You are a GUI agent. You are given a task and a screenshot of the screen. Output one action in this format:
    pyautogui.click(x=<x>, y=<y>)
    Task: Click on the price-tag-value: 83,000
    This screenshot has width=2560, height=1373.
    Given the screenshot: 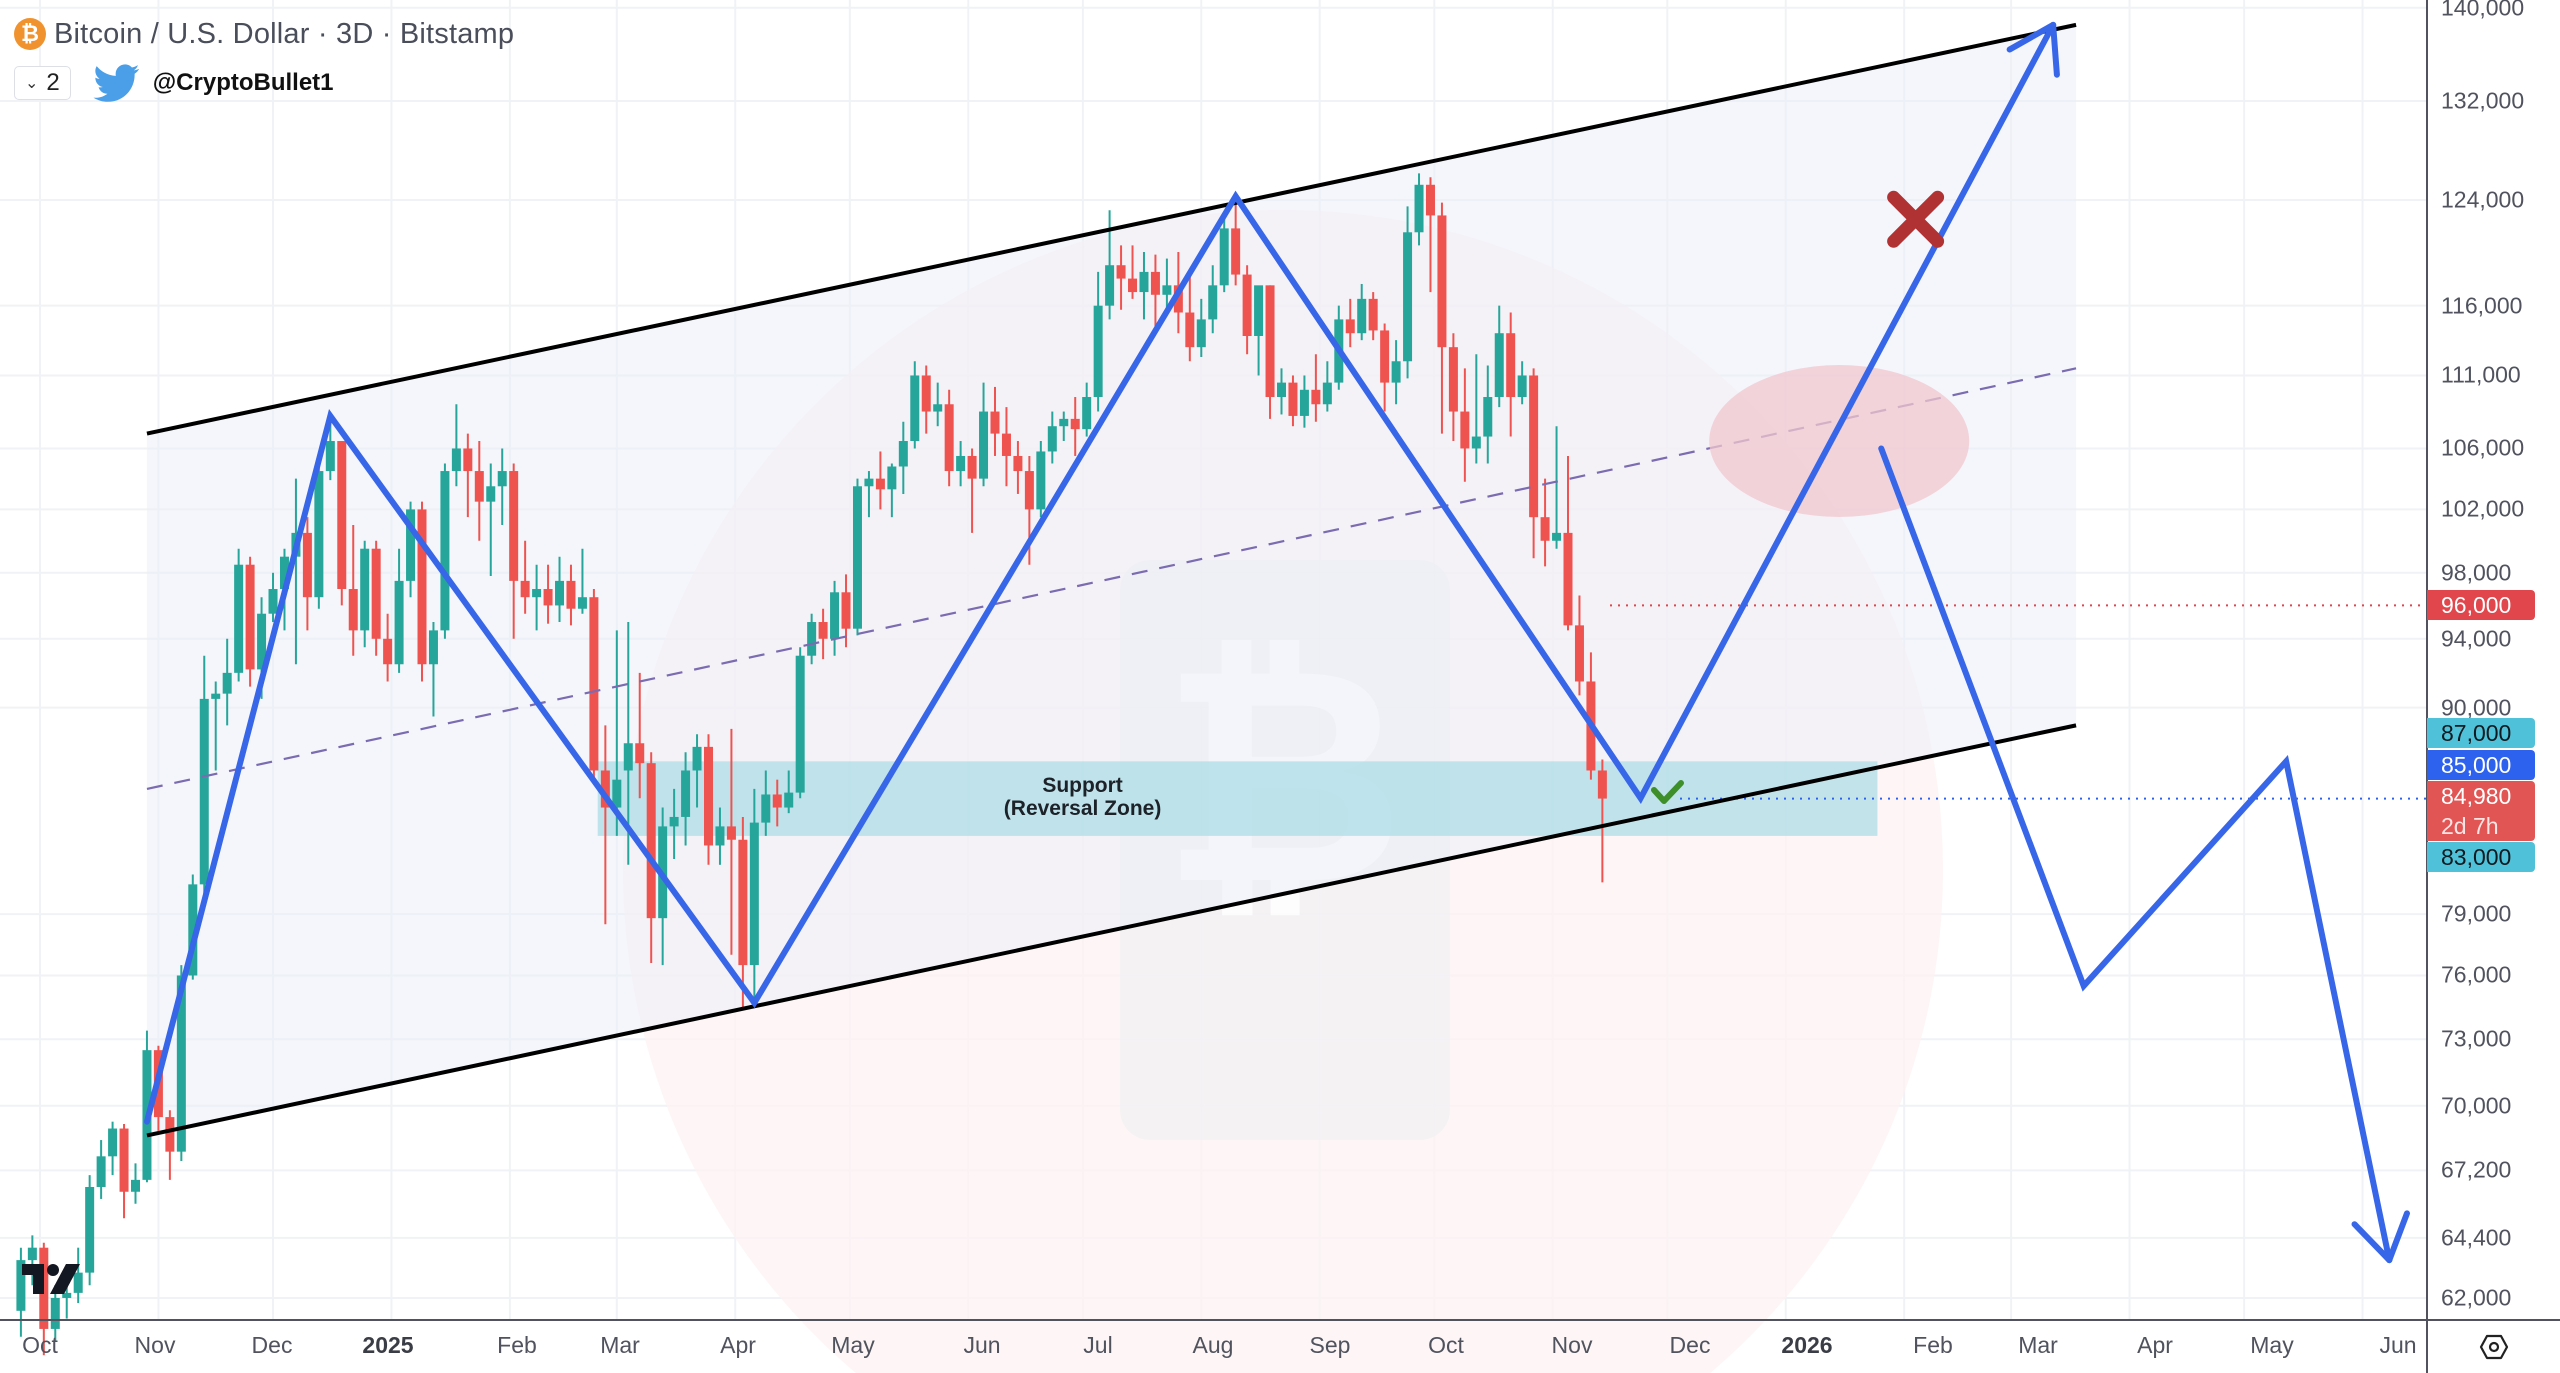 What is the action you would take?
    pyautogui.click(x=2476, y=857)
    